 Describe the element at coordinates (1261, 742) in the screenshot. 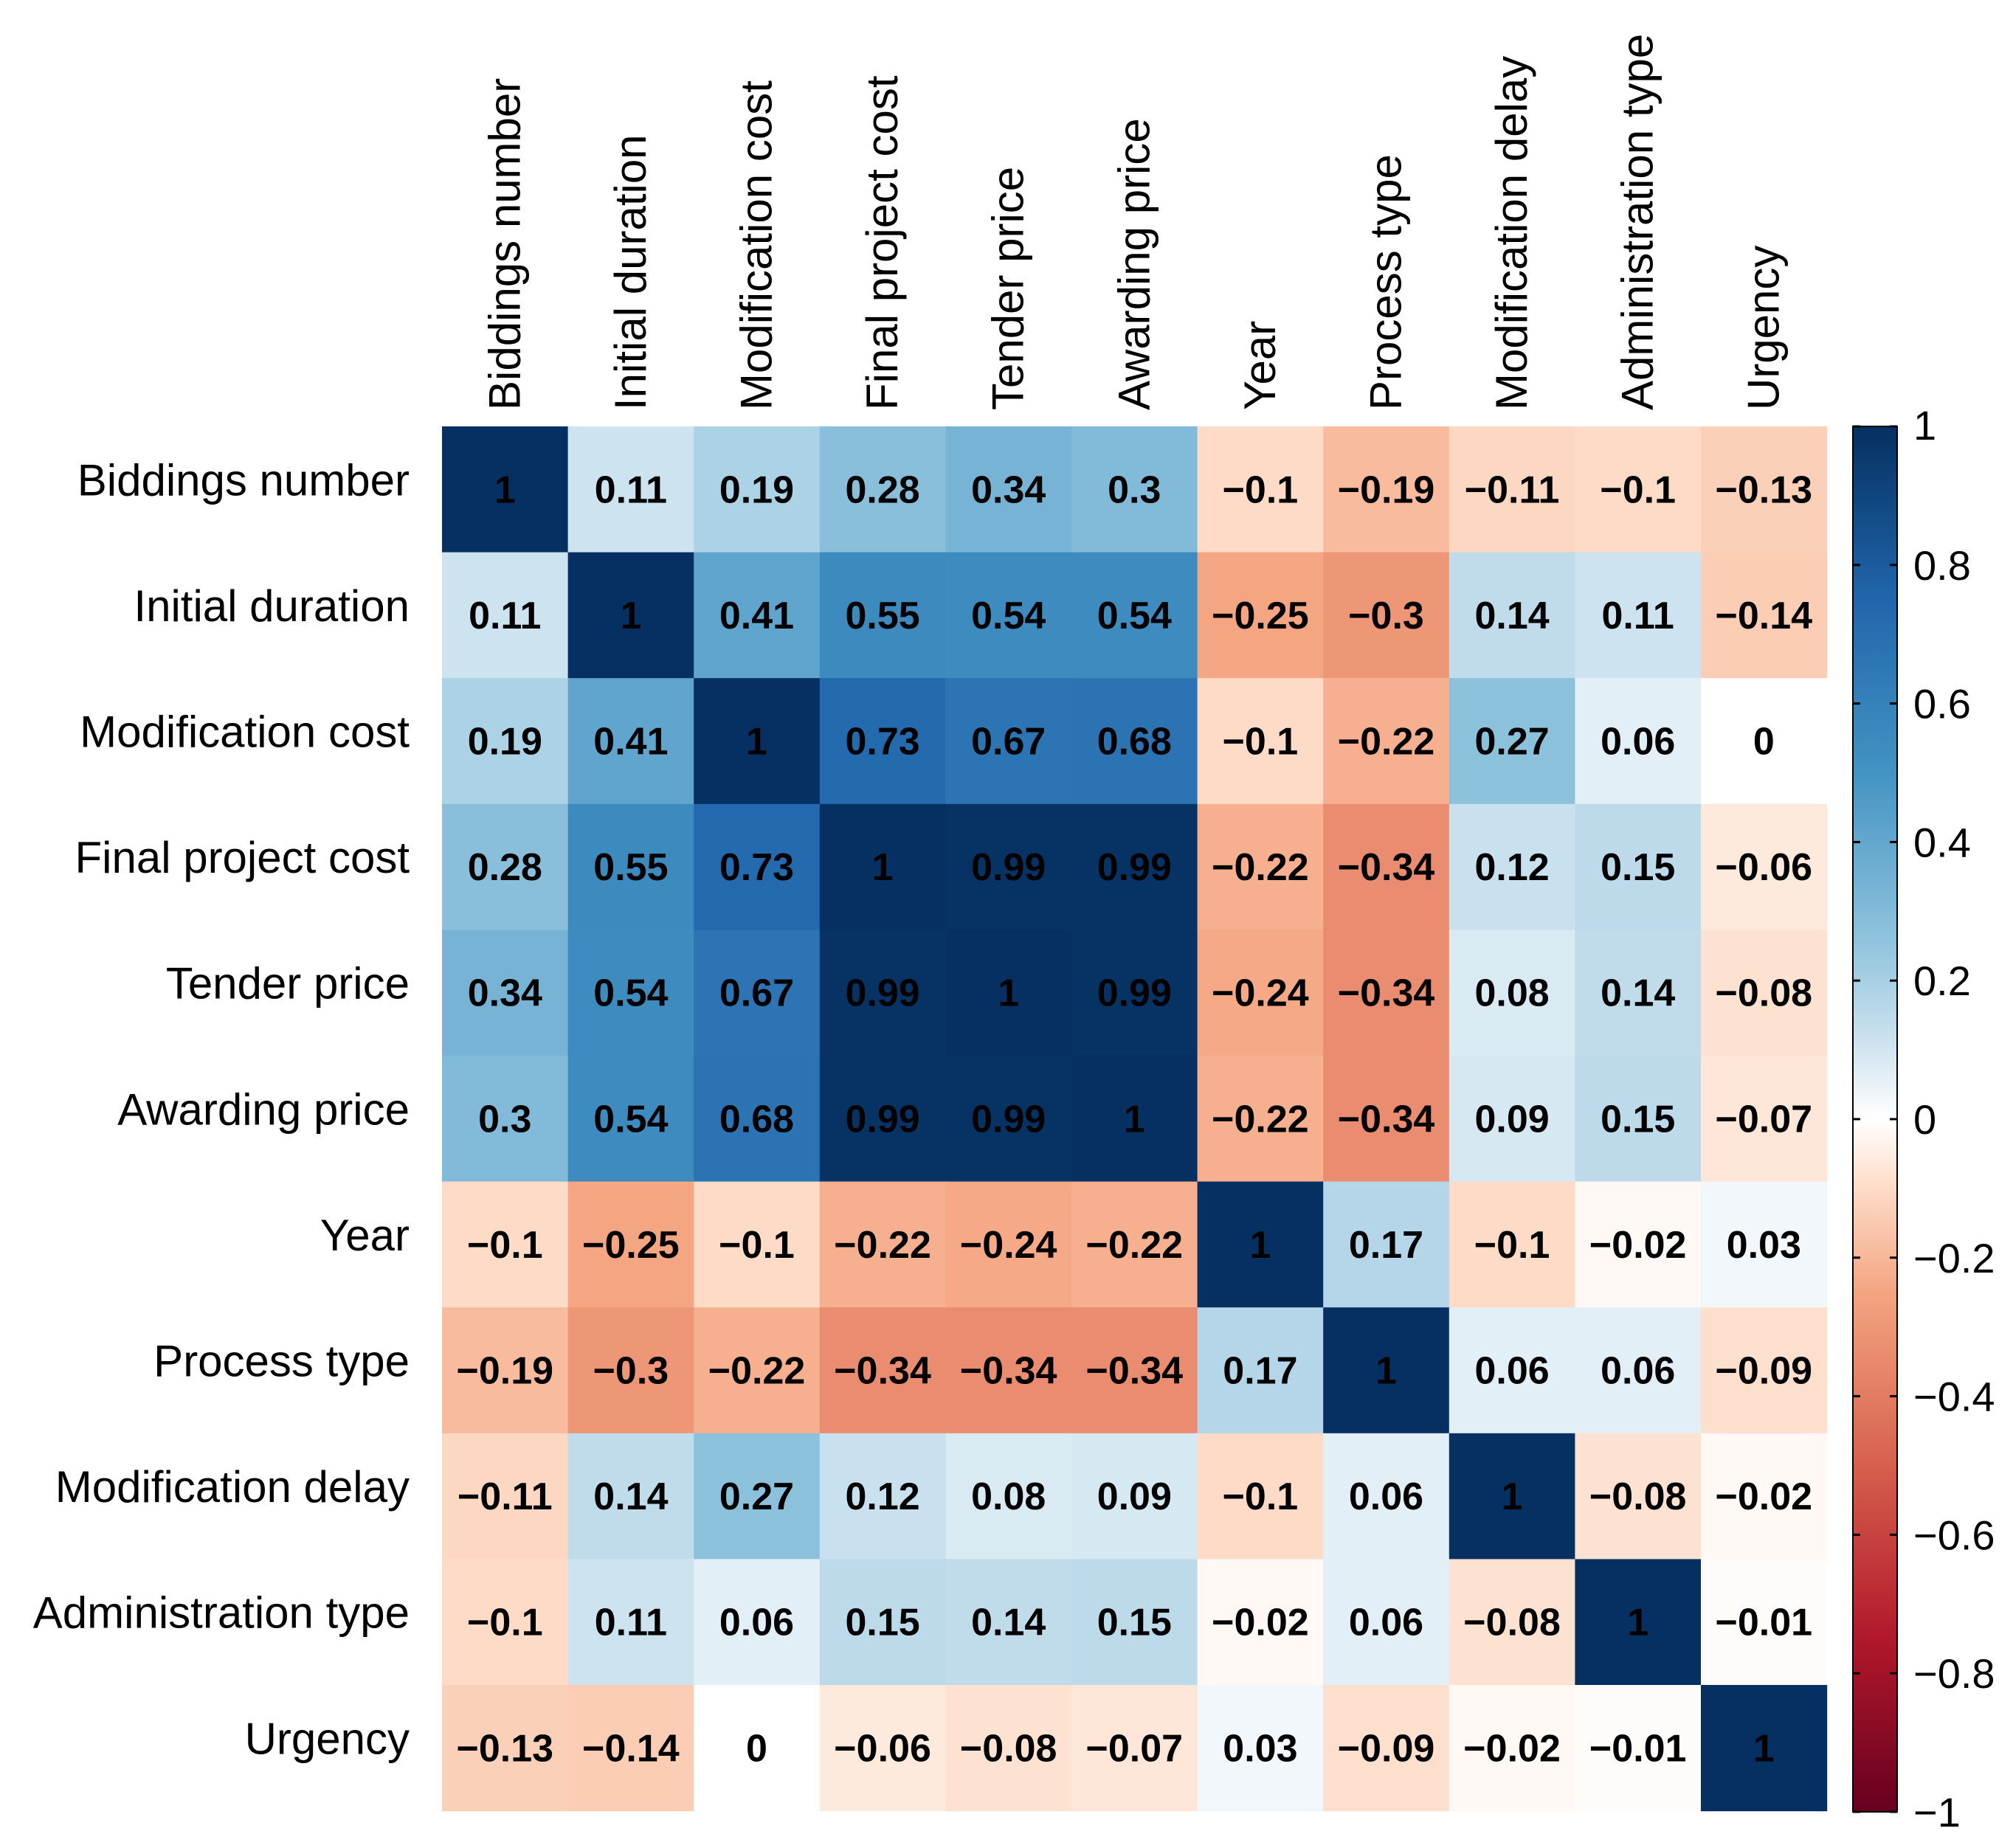

I see `cell-value-modification-cost-year: −0.1` at that location.